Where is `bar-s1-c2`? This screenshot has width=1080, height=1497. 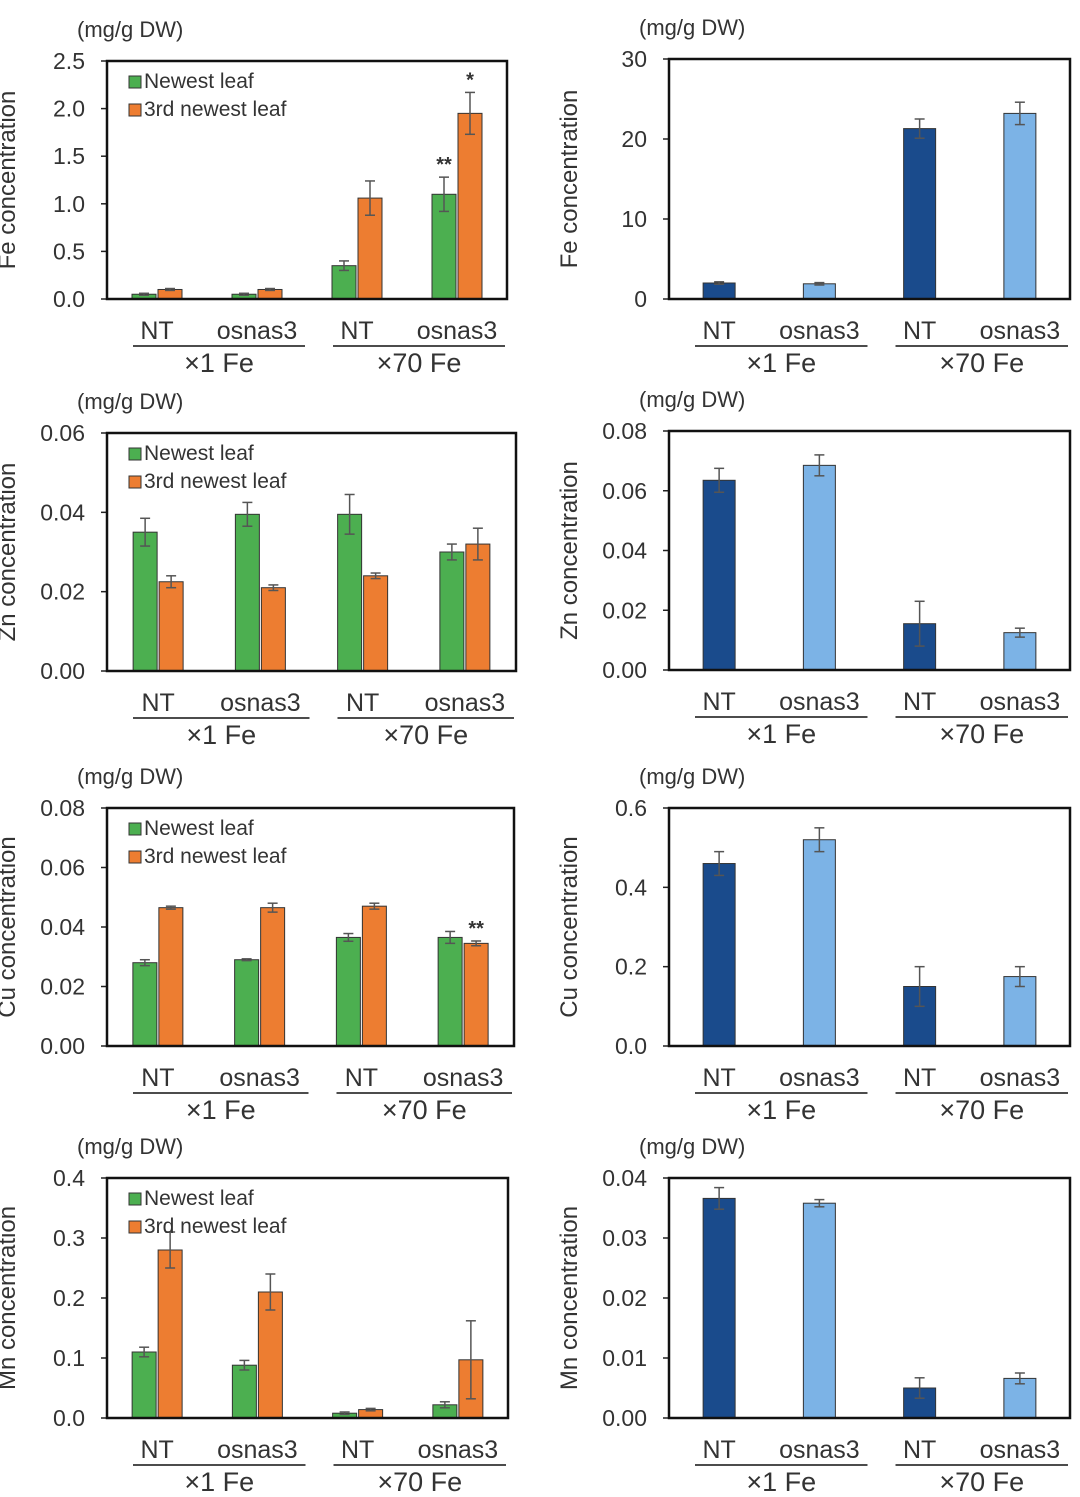 bar-s1-c2 is located at coordinates (374, 976).